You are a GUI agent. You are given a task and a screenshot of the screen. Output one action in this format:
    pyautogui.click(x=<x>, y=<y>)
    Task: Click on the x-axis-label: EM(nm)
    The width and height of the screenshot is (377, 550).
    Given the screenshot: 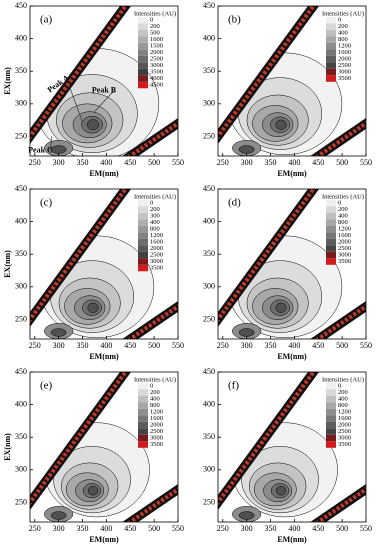 What is the action you would take?
    pyautogui.click(x=292, y=539)
    